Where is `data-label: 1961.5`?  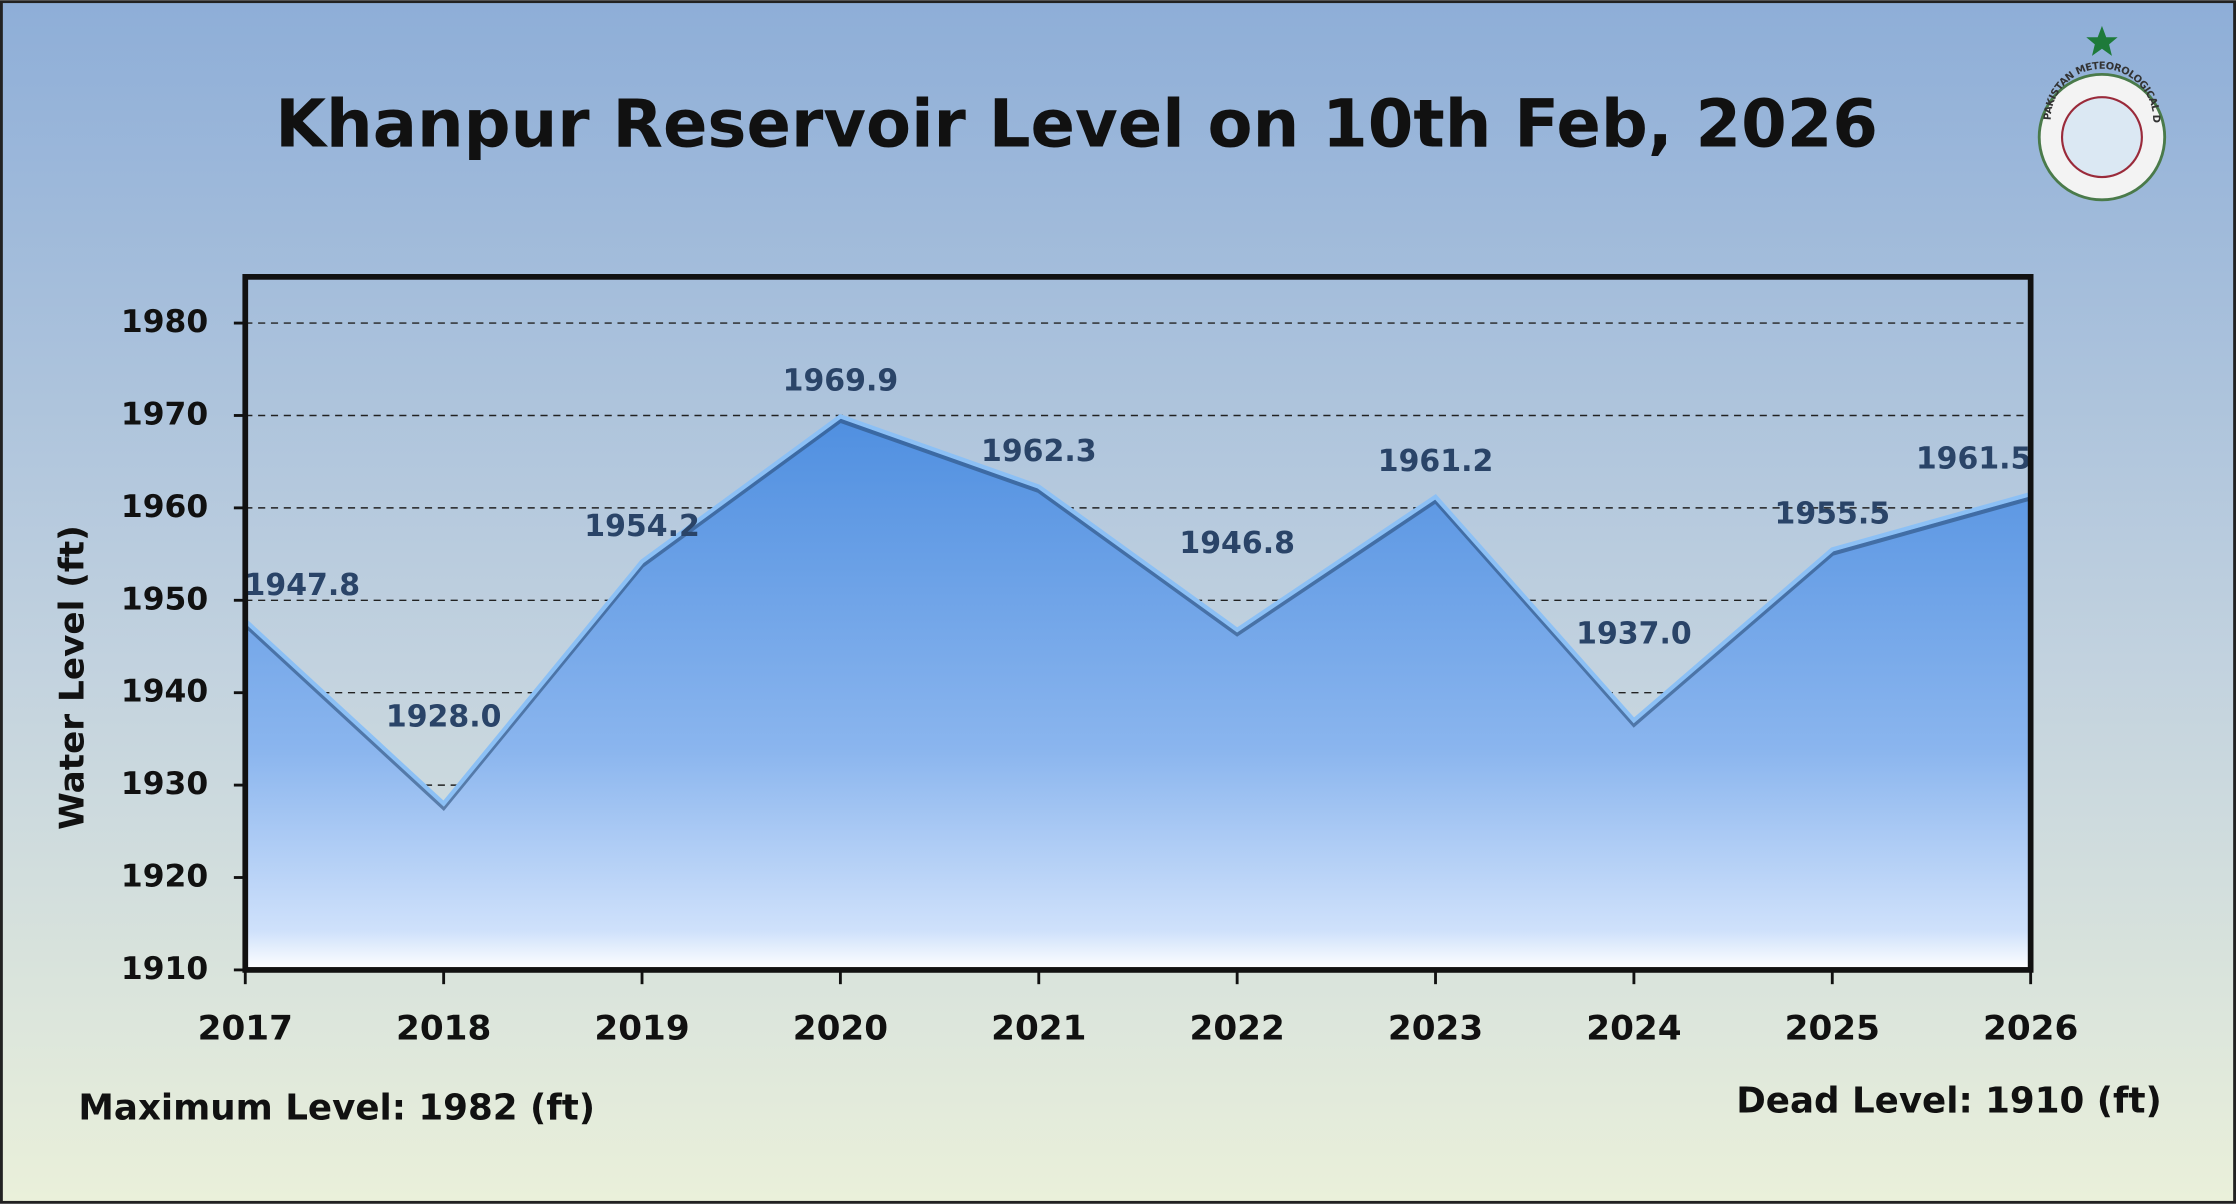
data-label: 1961.5 is located at coordinates (1974, 458).